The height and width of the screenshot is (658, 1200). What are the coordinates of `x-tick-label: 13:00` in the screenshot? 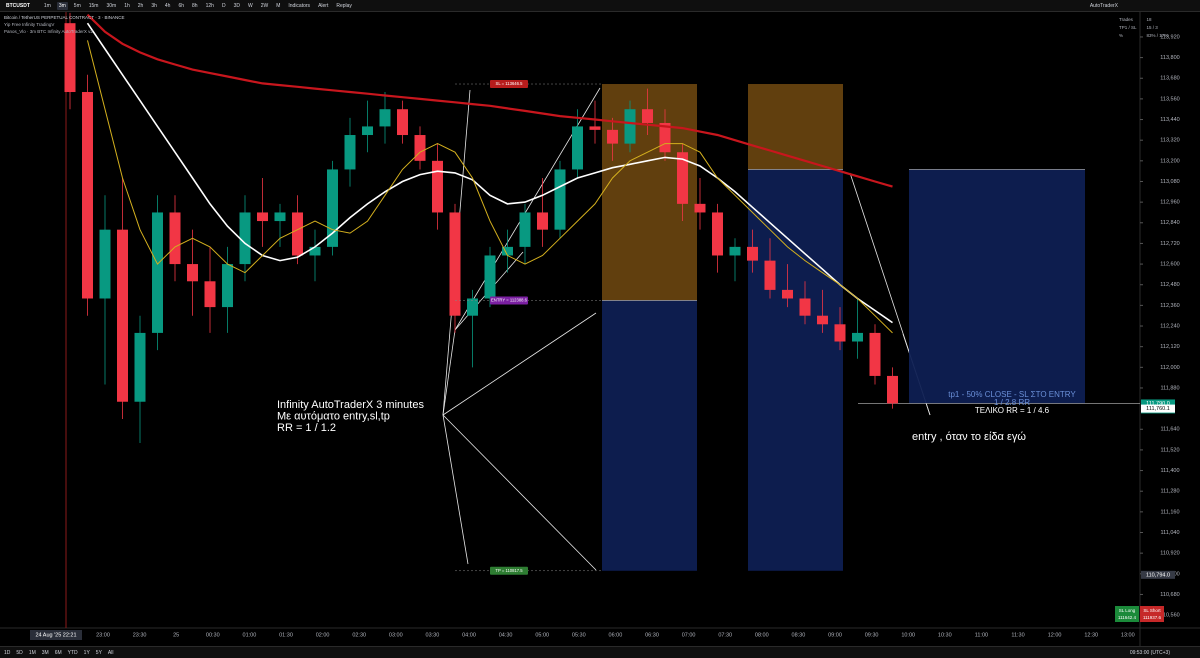 It's located at (1128, 635).